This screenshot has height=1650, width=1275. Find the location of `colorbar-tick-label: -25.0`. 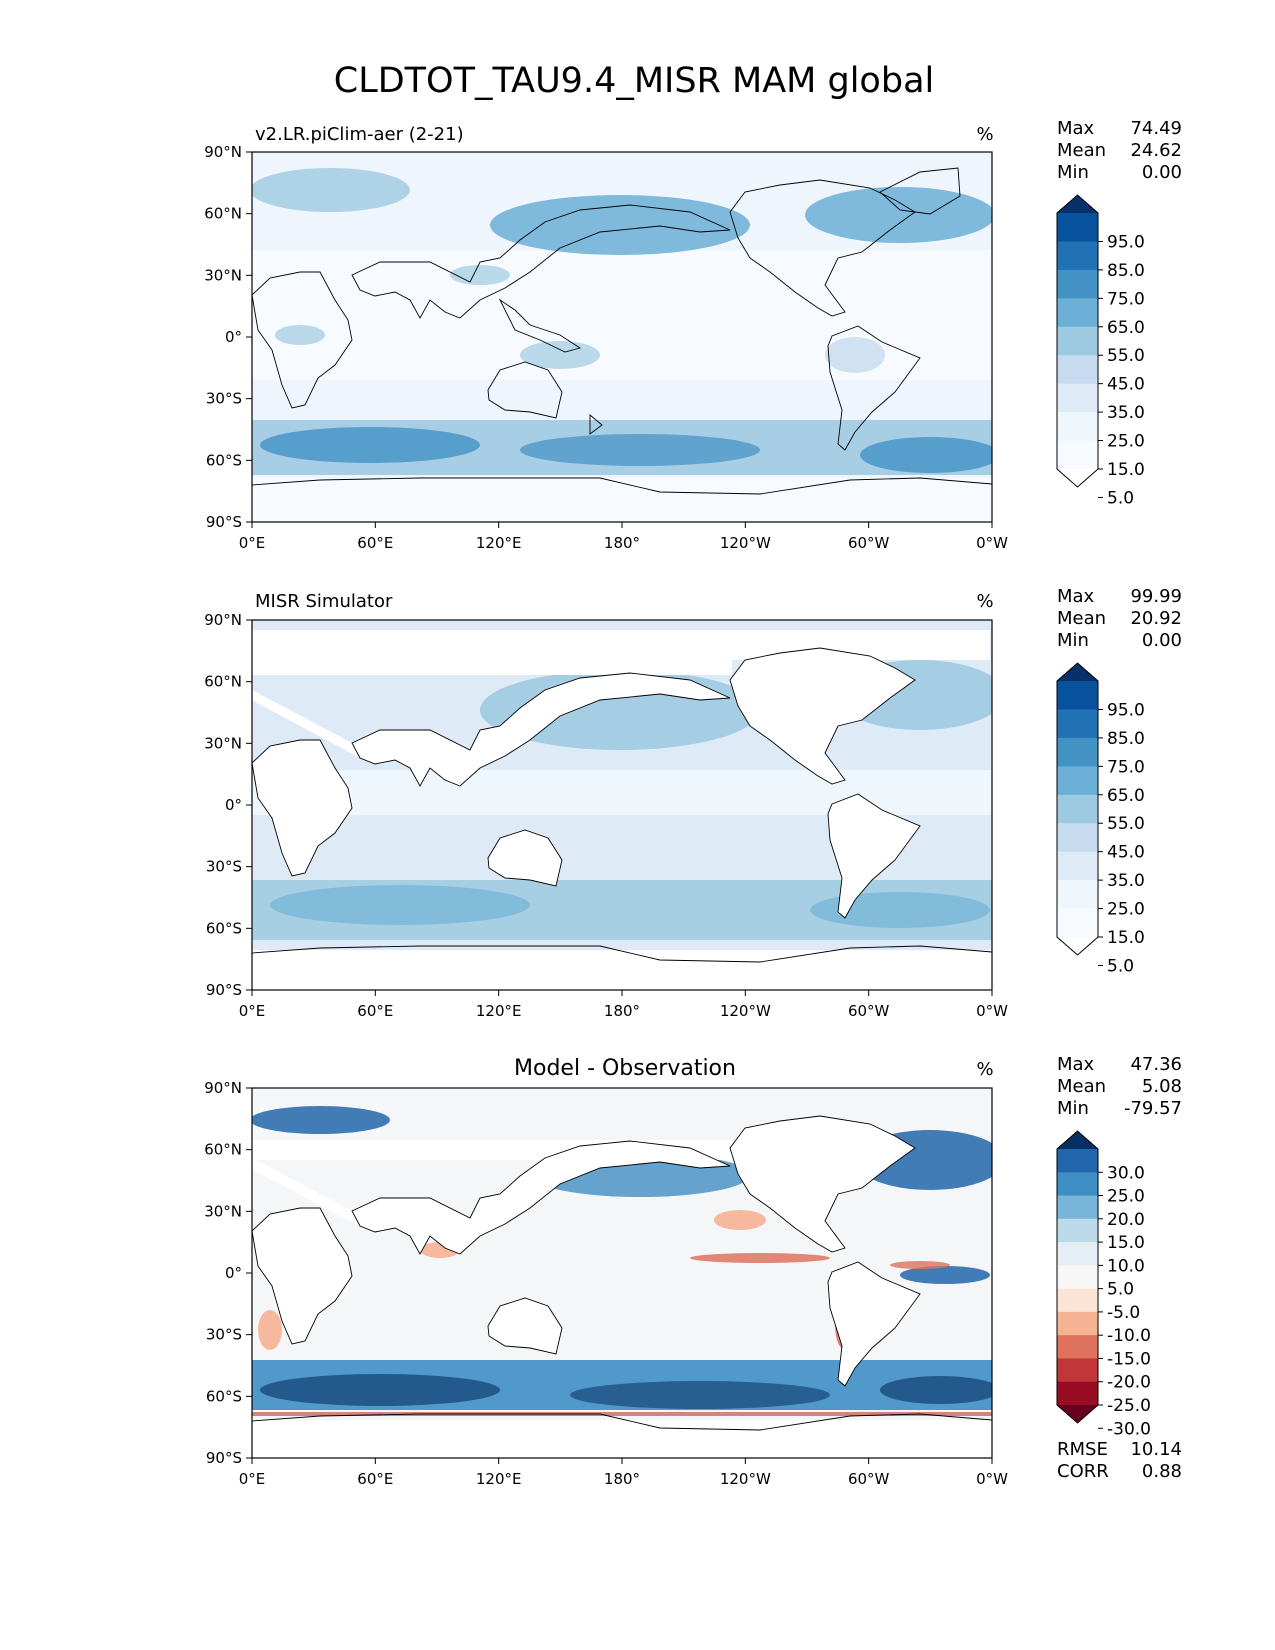

colorbar-tick-label: -25.0 is located at coordinates (1129, 1406).